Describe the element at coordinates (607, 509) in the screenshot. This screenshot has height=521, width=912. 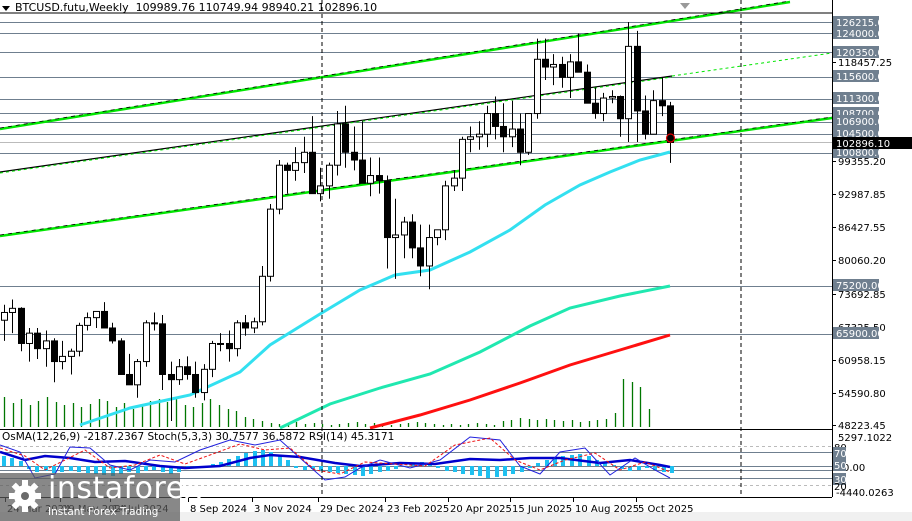
I see `time-label: 10 Aug 2025` at that location.